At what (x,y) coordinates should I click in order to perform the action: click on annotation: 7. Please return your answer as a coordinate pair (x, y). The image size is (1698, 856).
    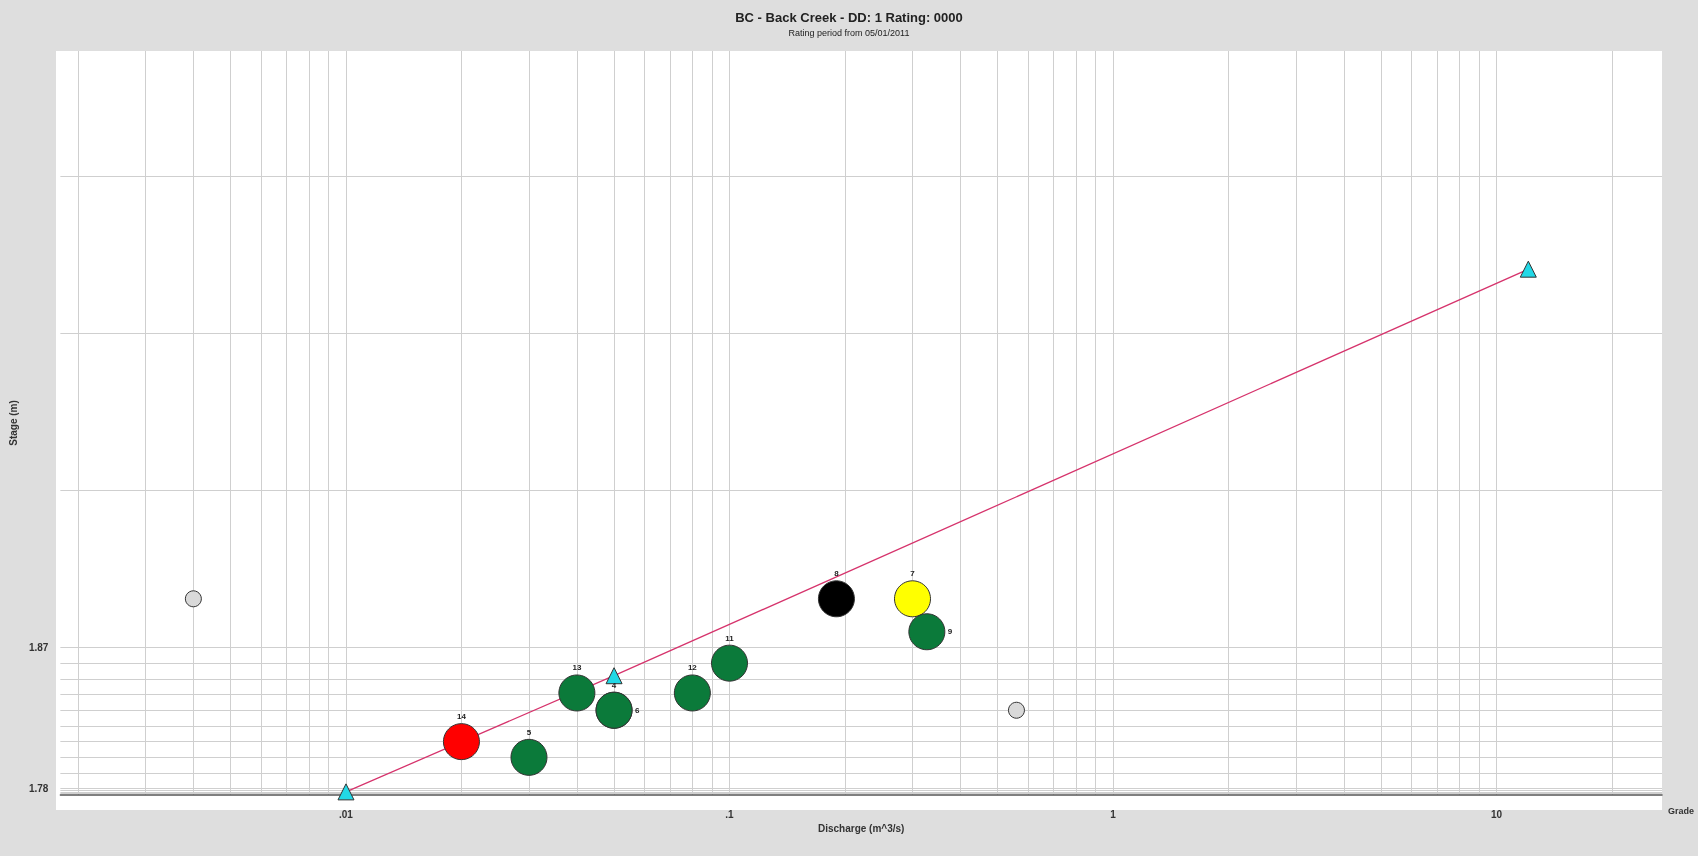
    Looking at the image, I should click on (913, 574).